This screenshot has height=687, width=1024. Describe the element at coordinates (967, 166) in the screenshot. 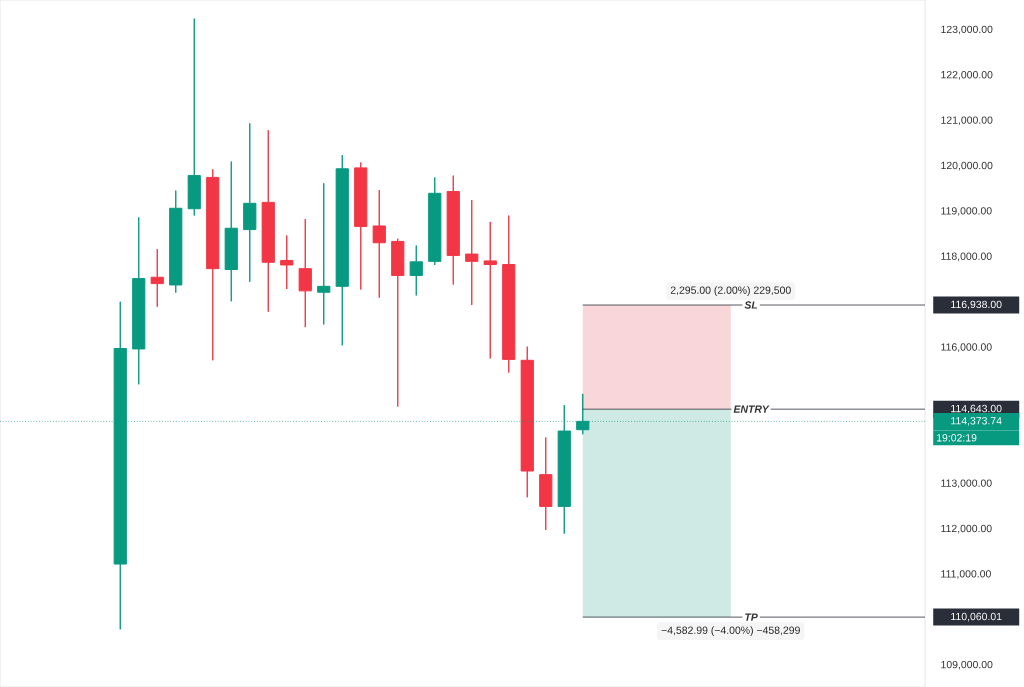

I see `y-tick-label: 120,000.00` at that location.